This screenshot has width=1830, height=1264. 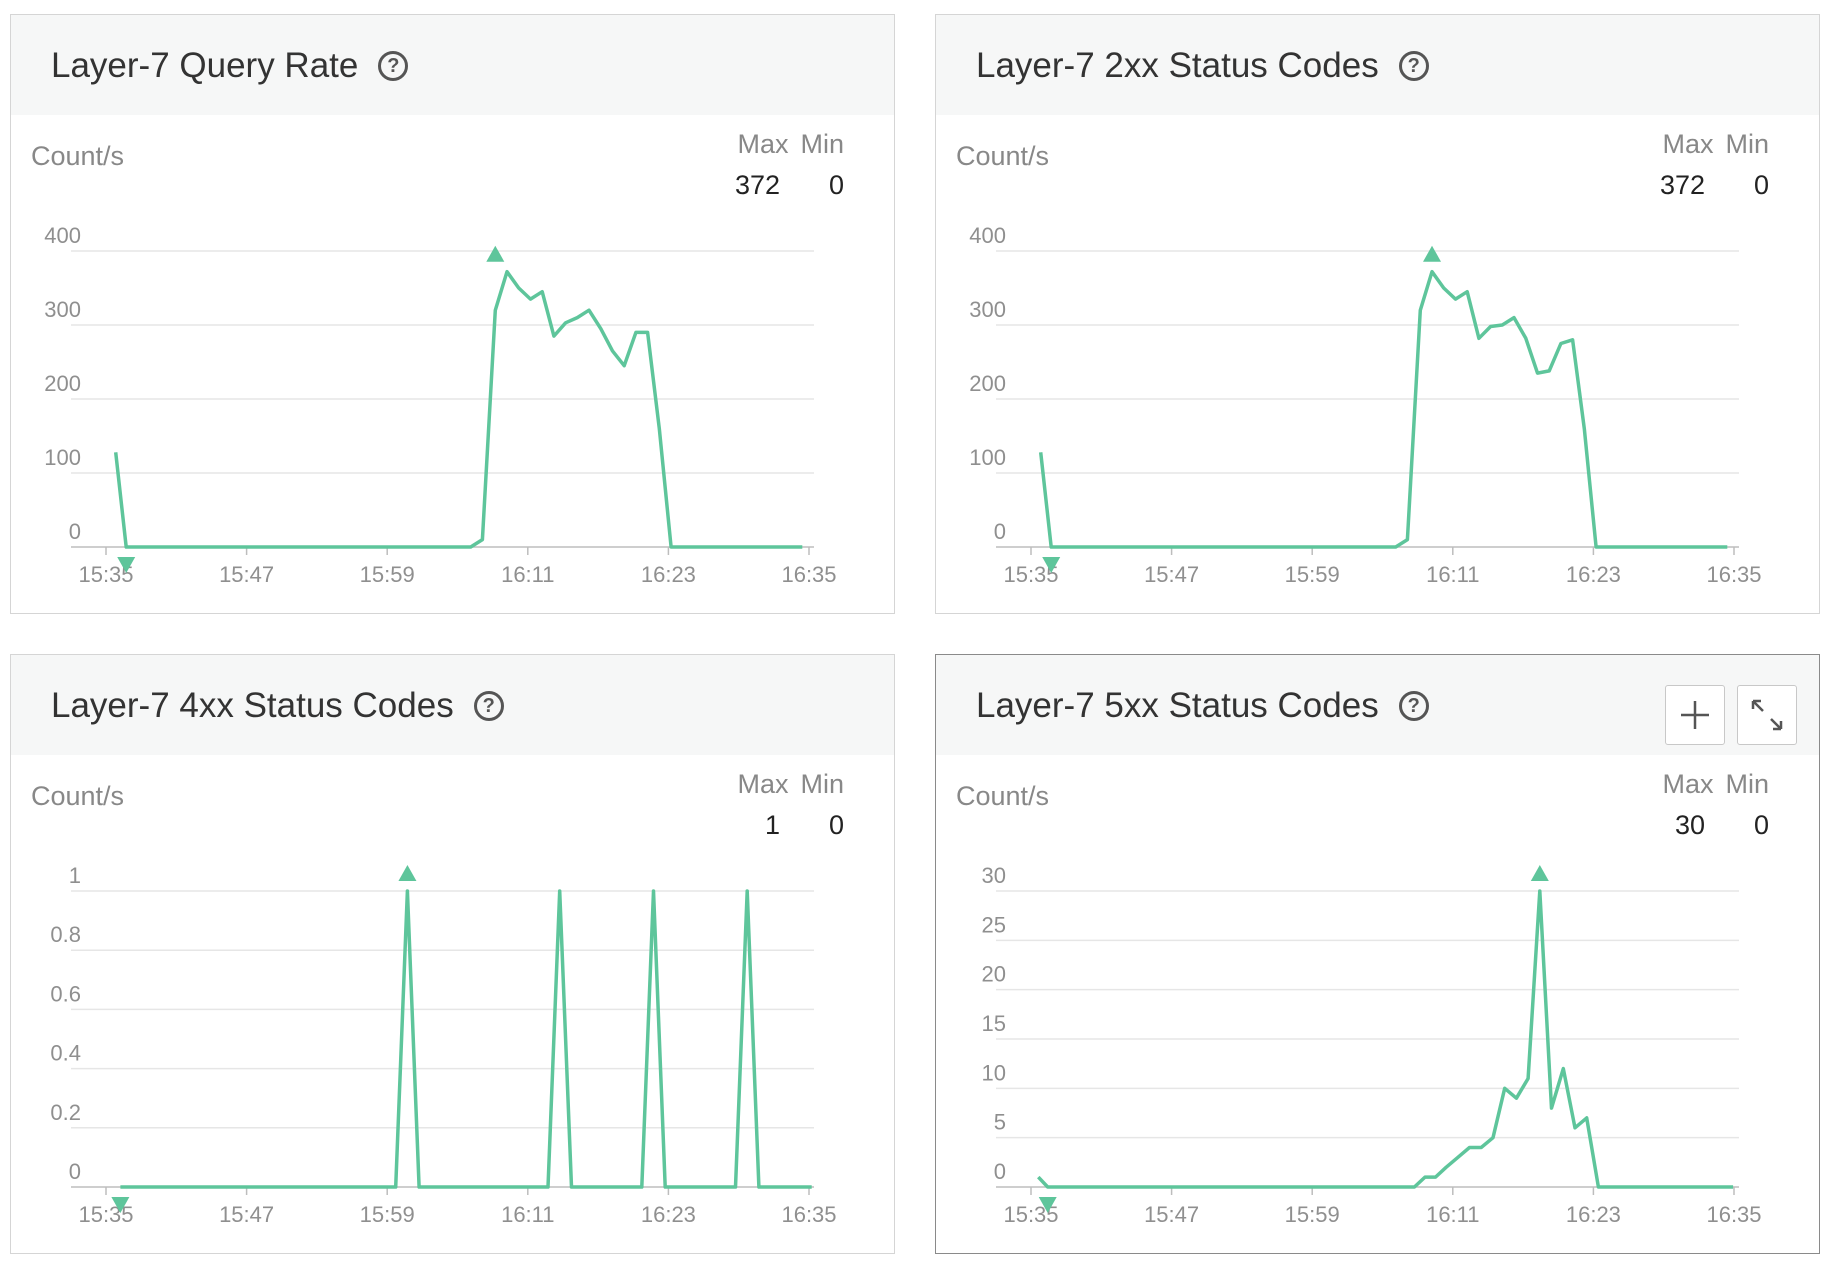 What do you see at coordinates (65, 934) in the screenshot?
I see `y-tick-label: 0.8` at bounding box center [65, 934].